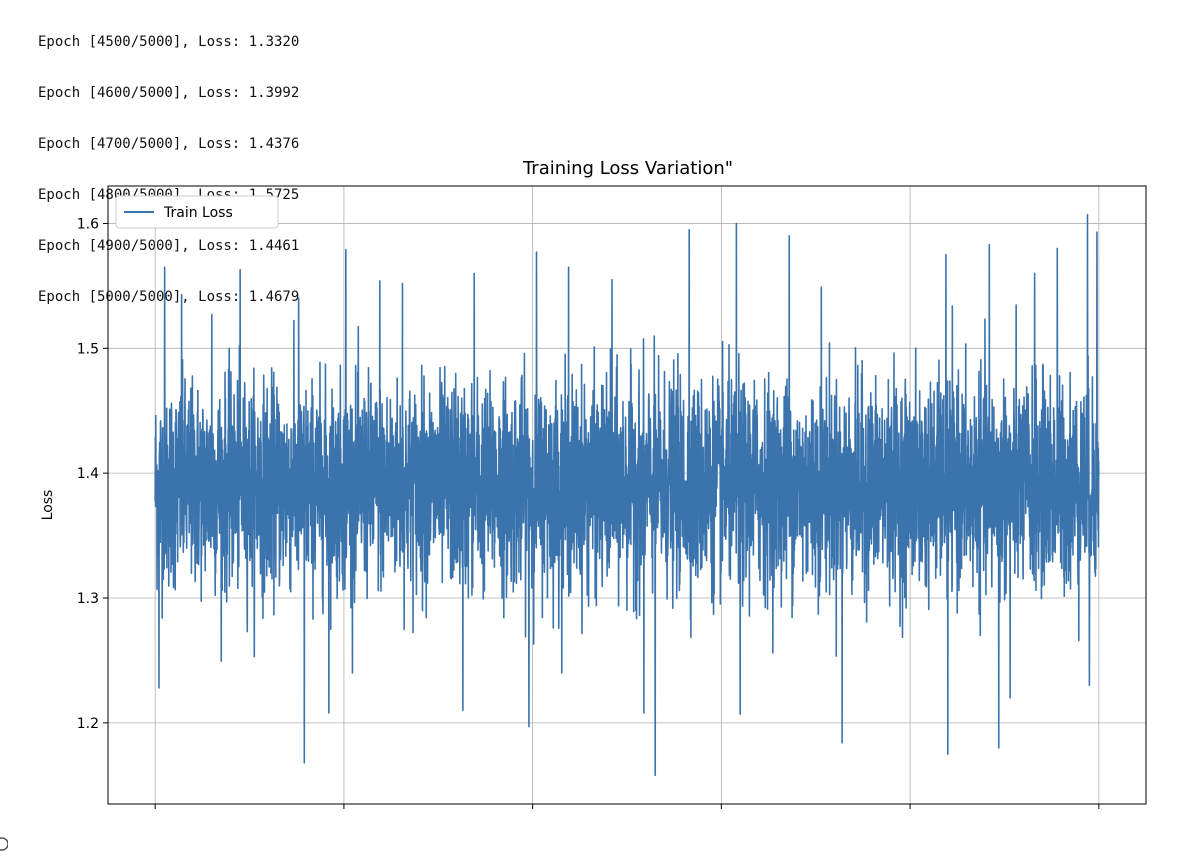  Describe the element at coordinates (88, 724) in the screenshot. I see `y-tick-label: 1.2` at that location.